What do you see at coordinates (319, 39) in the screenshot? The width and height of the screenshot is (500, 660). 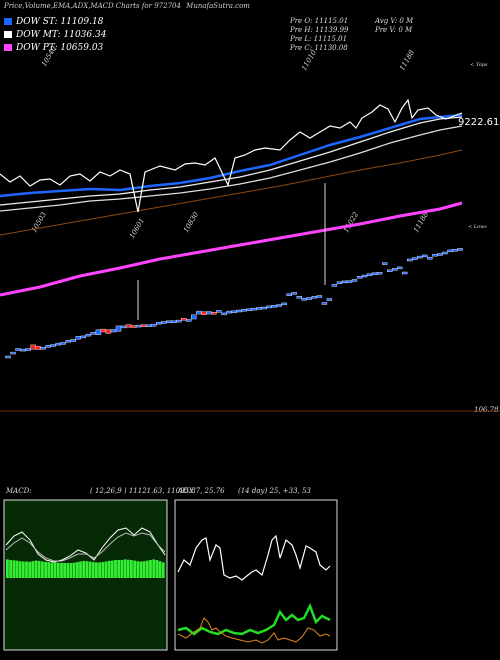 I see `prev-low: Pre L: 11115.01` at bounding box center [319, 39].